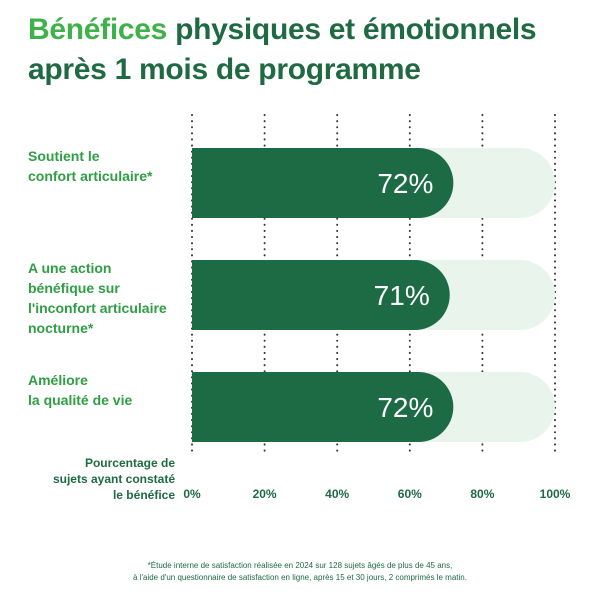 This screenshot has height=600, width=600. What do you see at coordinates (224, 69) in the screenshot?
I see `title-line2: après 1 mois de programme` at bounding box center [224, 69].